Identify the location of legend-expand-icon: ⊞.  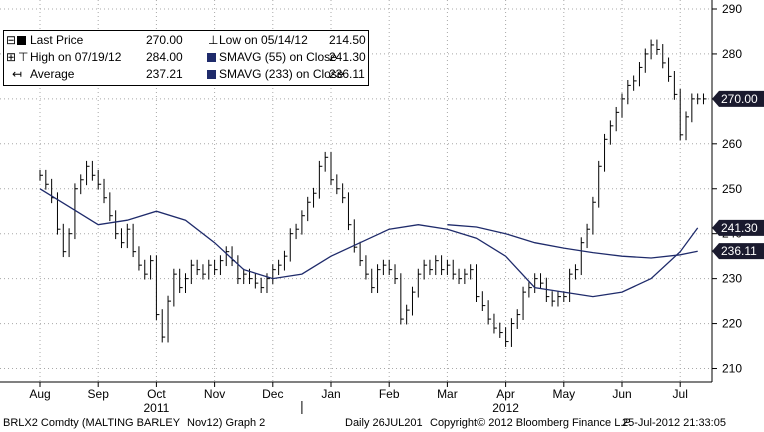
(11, 57).